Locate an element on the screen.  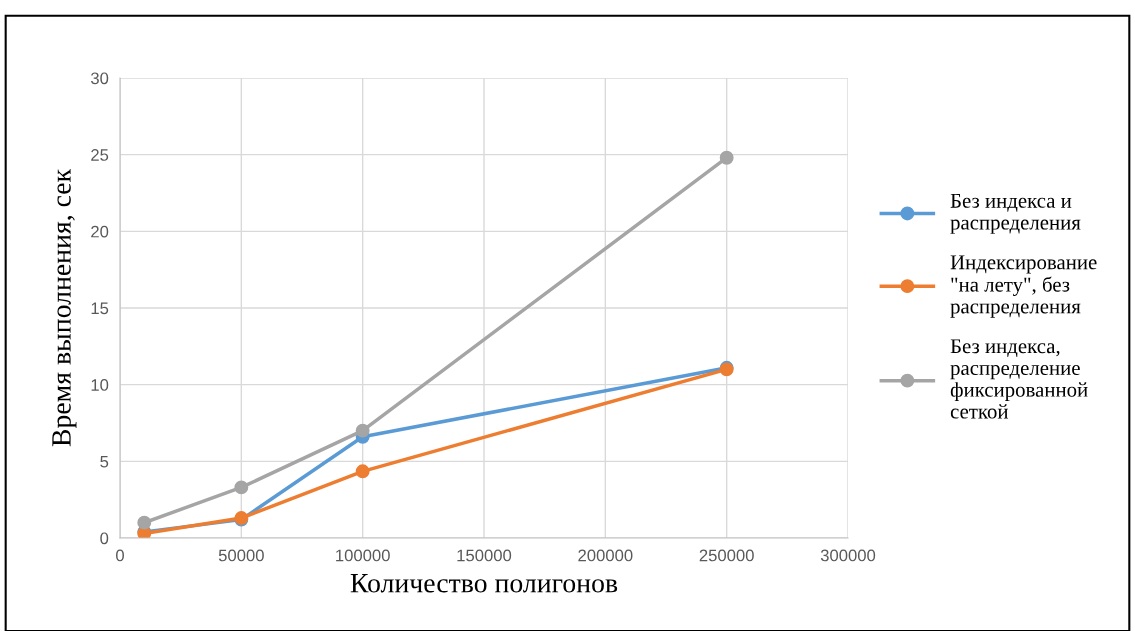
y-axis-title: Время выполнения, сек is located at coordinates (64, 307).